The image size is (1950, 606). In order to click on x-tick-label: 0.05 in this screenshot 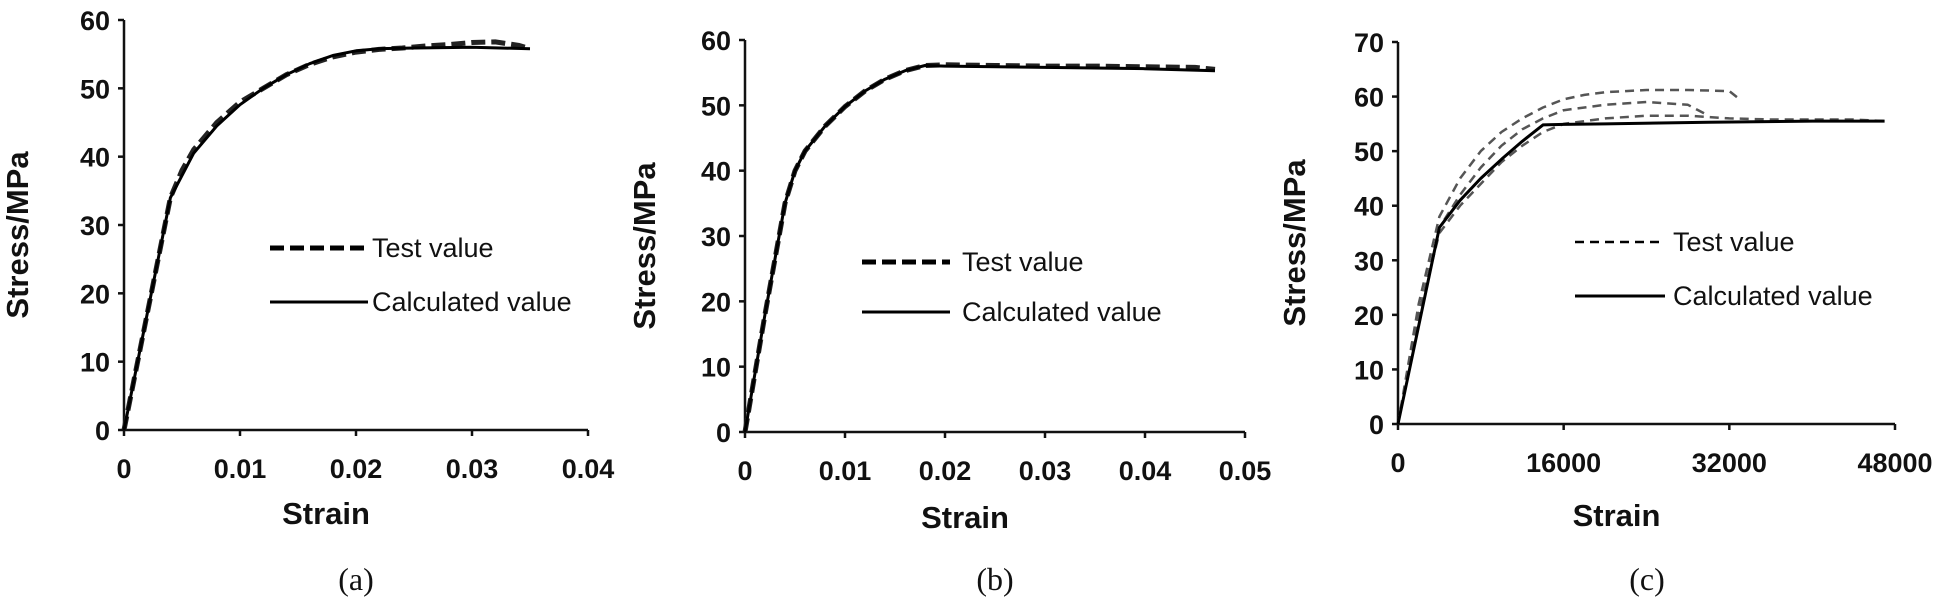, I will do `click(1245, 471)`.